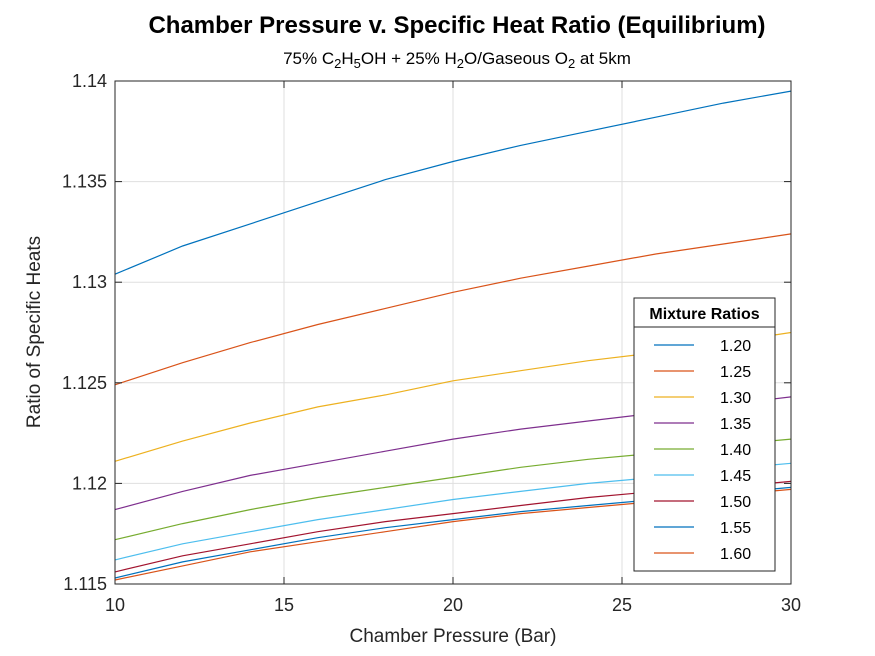 The image size is (875, 656). What do you see at coordinates (453, 605) in the screenshot?
I see `x-tick-label: 20` at bounding box center [453, 605].